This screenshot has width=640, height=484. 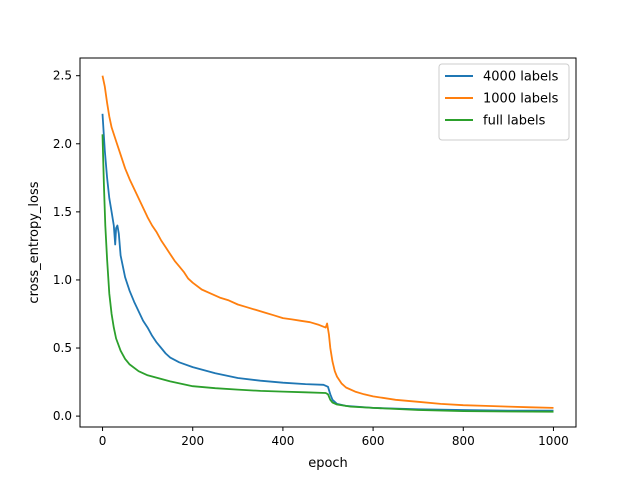 I want to click on x-axis: 0 200 400 600 800 1000, so click(x=334, y=437).